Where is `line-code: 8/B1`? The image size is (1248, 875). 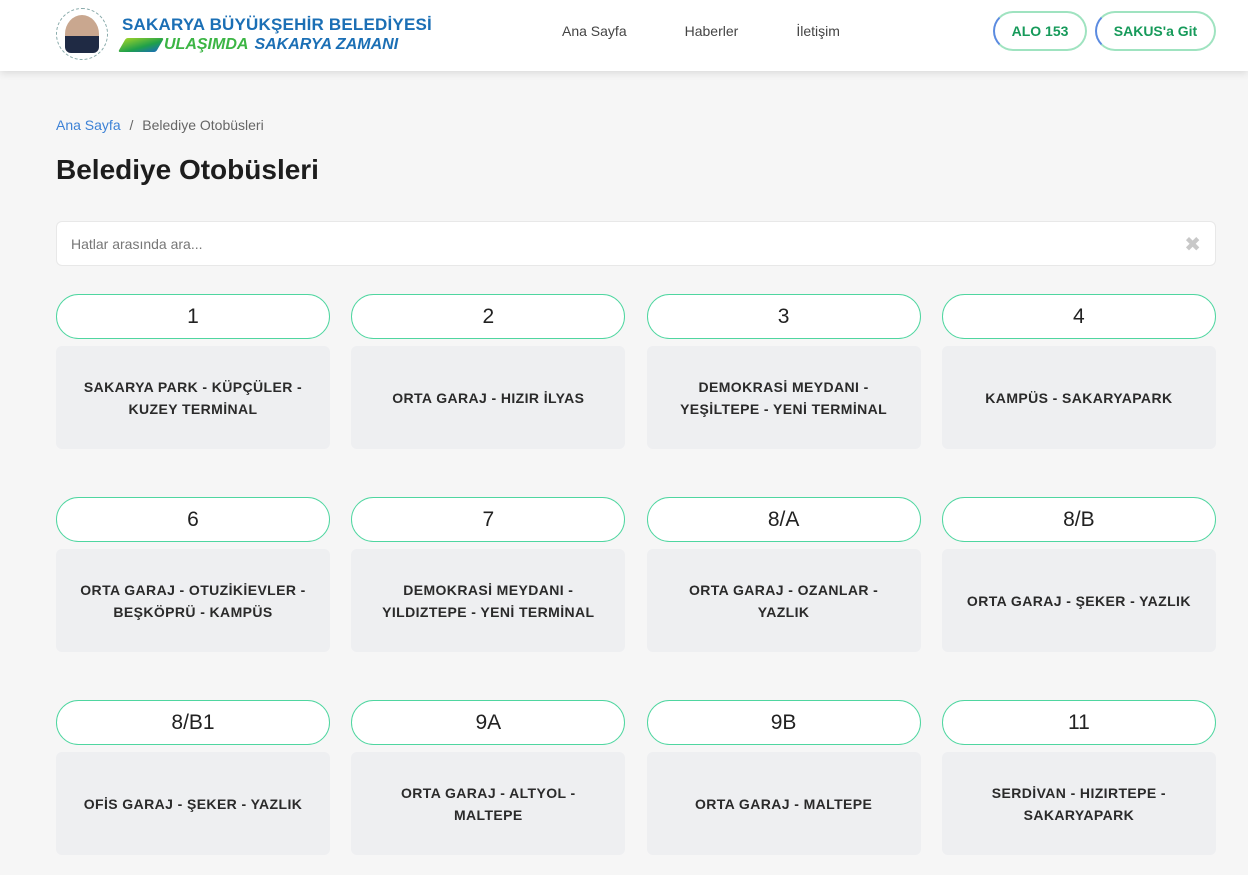
line-code: 8/B1 is located at coordinates (193, 722).